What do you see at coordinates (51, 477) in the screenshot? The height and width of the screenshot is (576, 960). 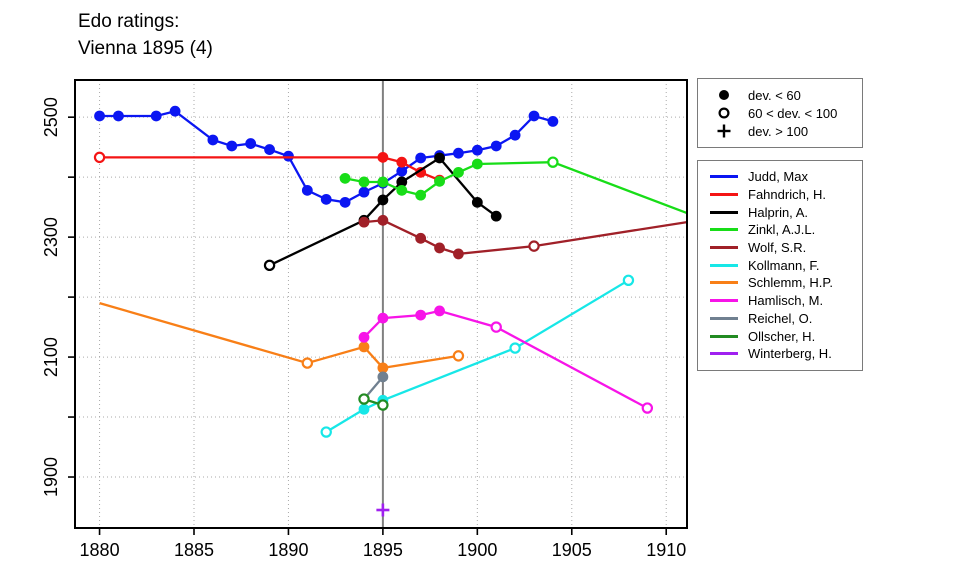 I see `y-tick-label: 1900` at bounding box center [51, 477].